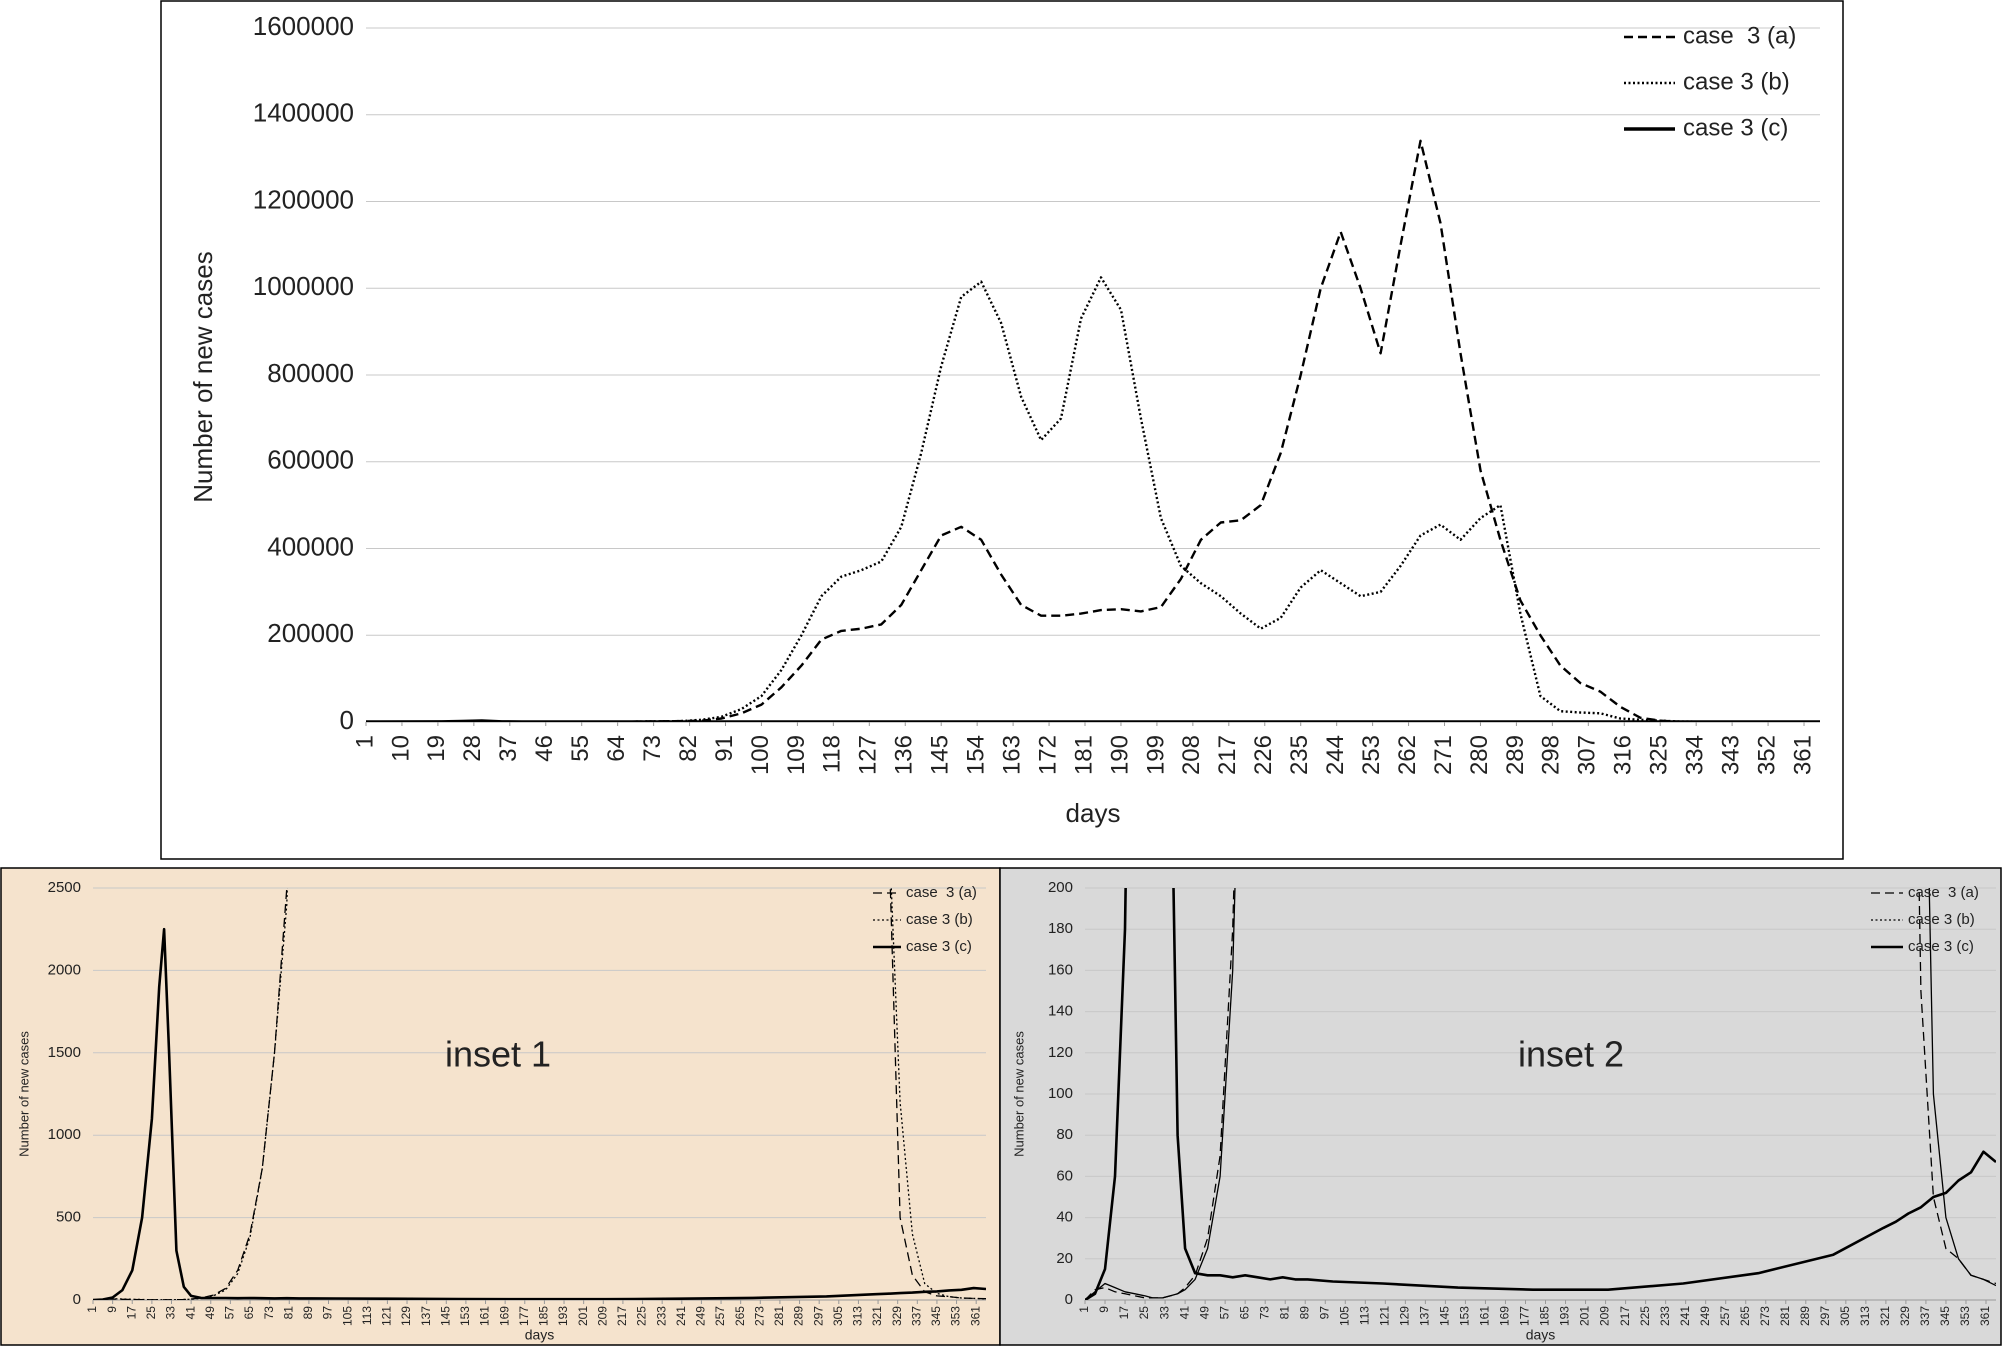  What do you see at coordinates (1443, 755) in the screenshot?
I see `x-tick-label: 271` at bounding box center [1443, 755].